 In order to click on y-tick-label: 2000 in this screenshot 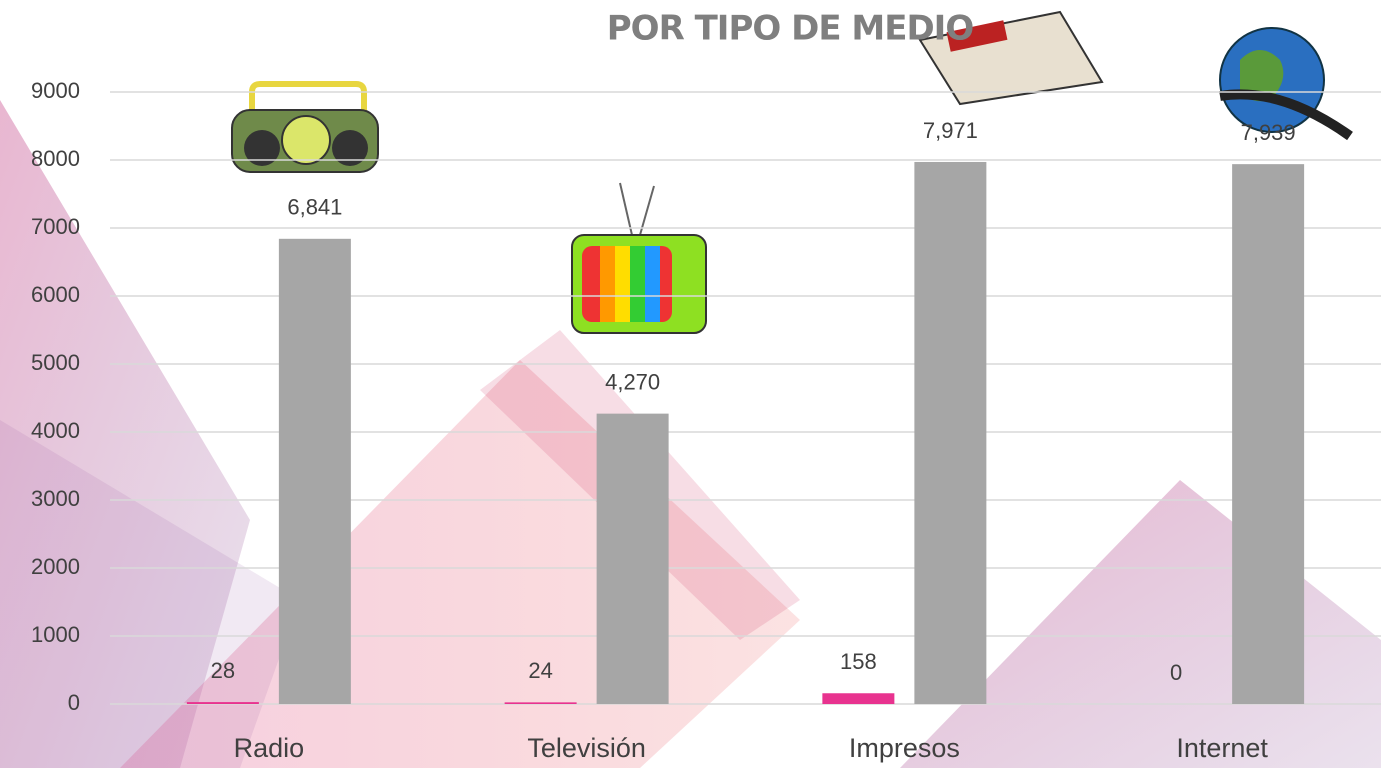, I will do `click(55, 566)`.